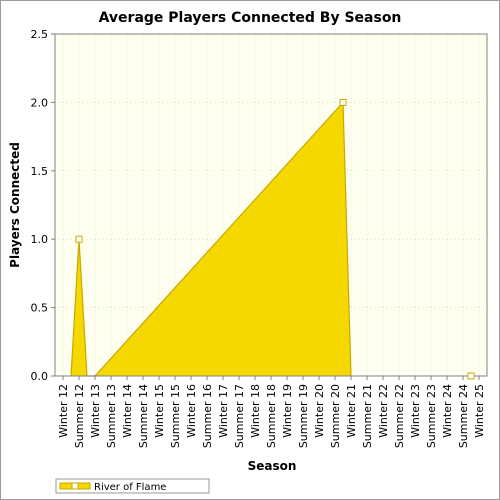 This screenshot has width=500, height=500. I want to click on x-tick-label: Summer 19, so click(303, 416).